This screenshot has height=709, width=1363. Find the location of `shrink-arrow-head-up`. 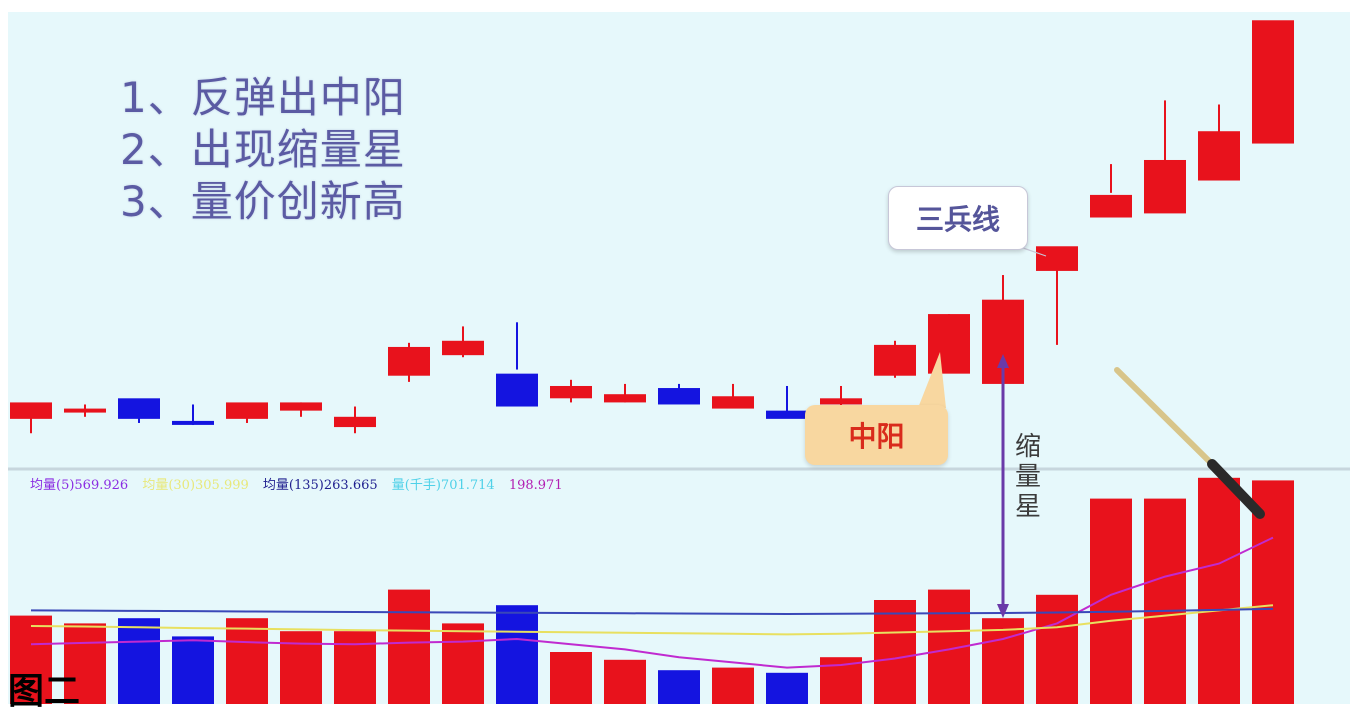

shrink-arrow-head-up is located at coordinates (1003, 361).